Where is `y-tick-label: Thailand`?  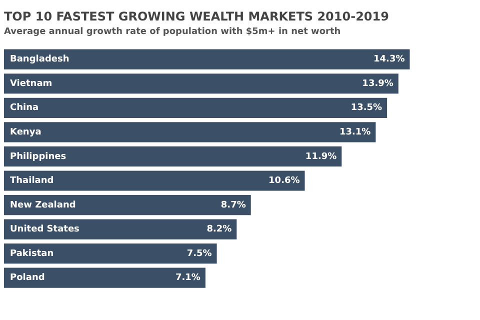 y-tick-label: Thailand is located at coordinates (32, 181).